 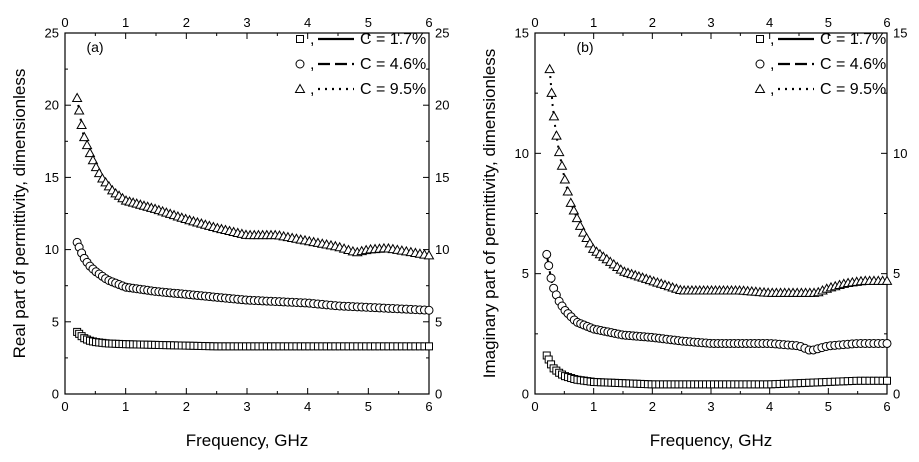 What do you see at coordinates (52, 33) in the screenshot?
I see `y-tick-label: 25` at bounding box center [52, 33].